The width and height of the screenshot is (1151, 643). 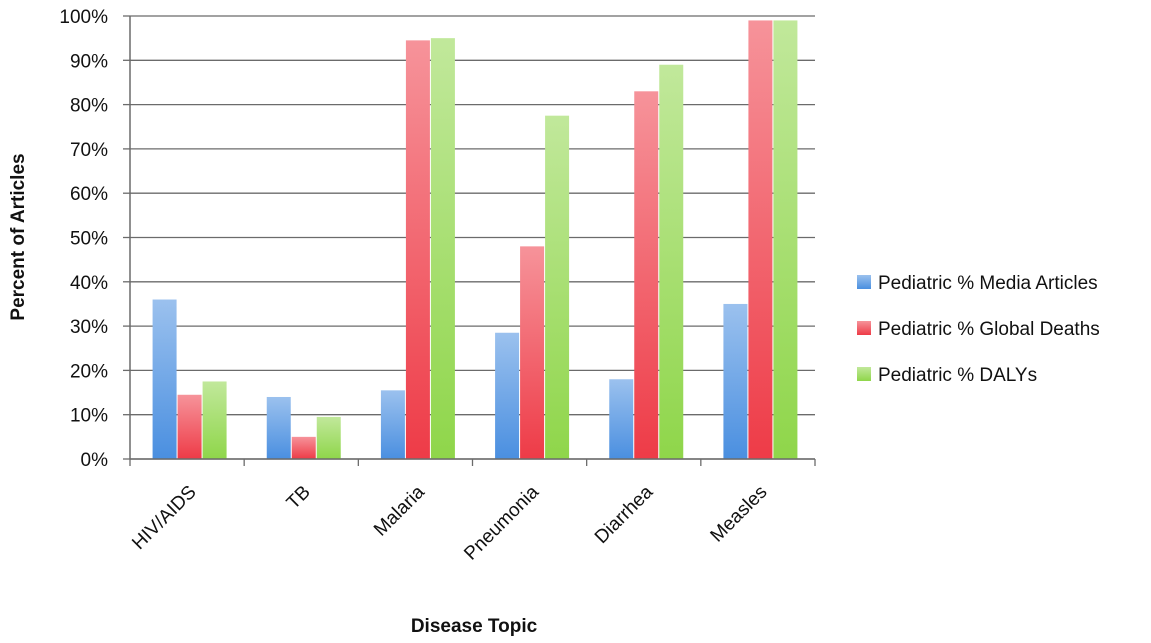 What do you see at coordinates (89, 283) in the screenshot?
I see `y-tick-label: 40%` at bounding box center [89, 283].